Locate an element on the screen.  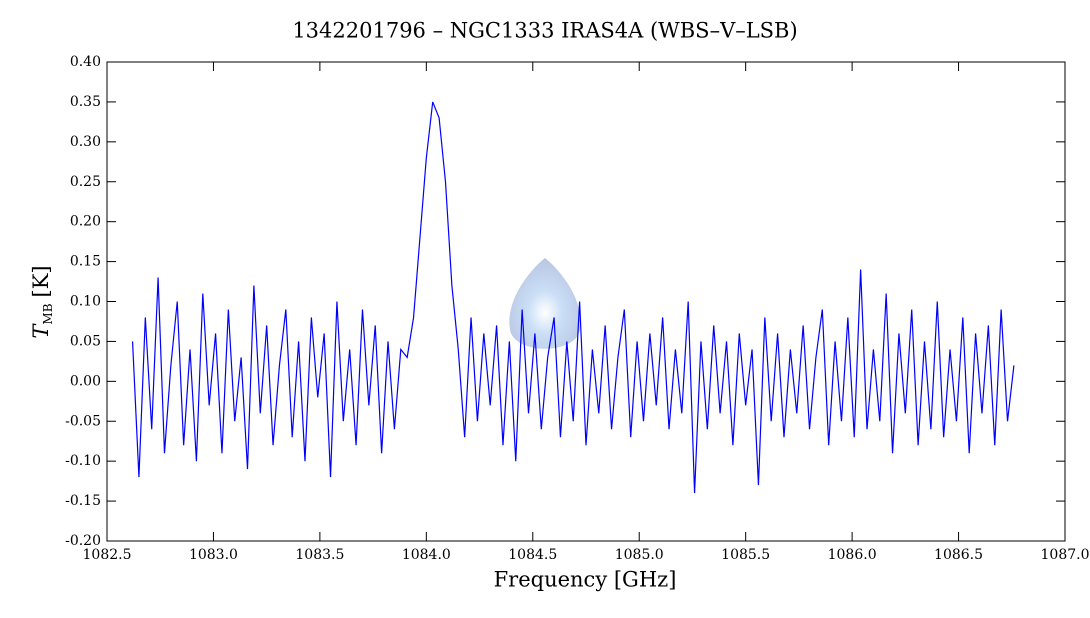
y-tick-label: 0.40 is located at coordinates (85, 62).